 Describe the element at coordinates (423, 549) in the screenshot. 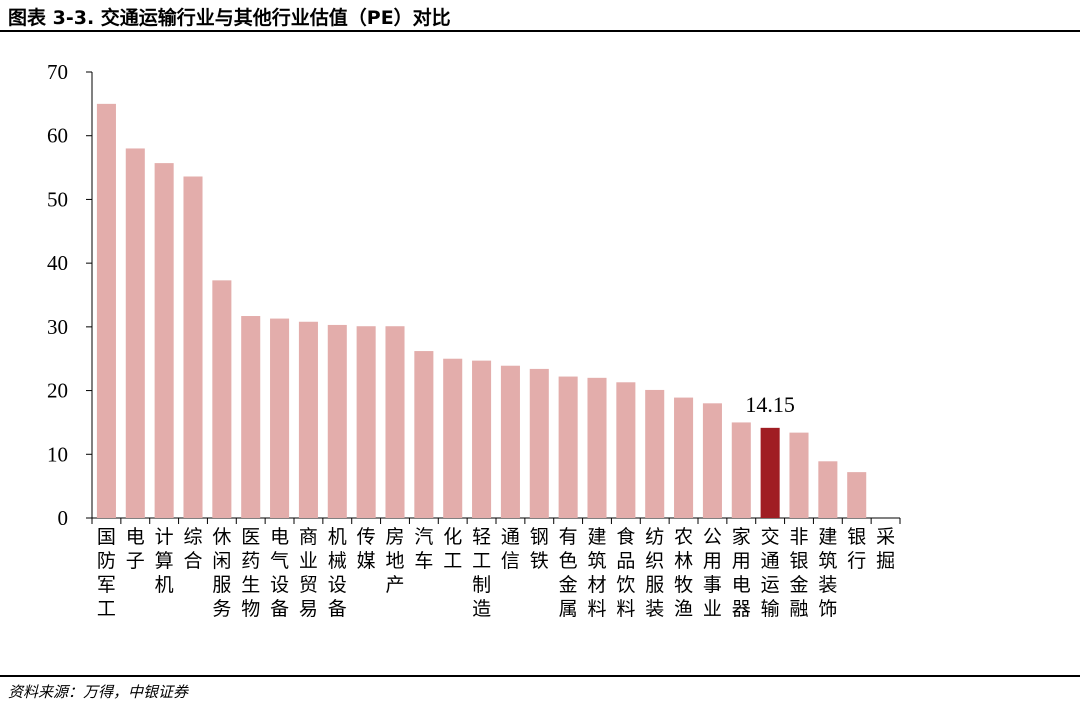

I see `x-tick-label: 汽车` at that location.